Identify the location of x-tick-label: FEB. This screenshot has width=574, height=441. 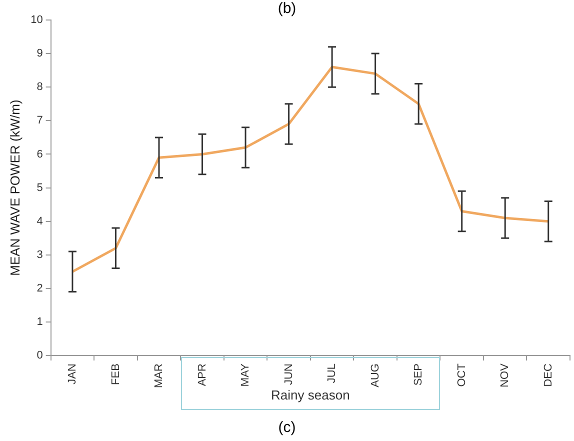
(116, 374).